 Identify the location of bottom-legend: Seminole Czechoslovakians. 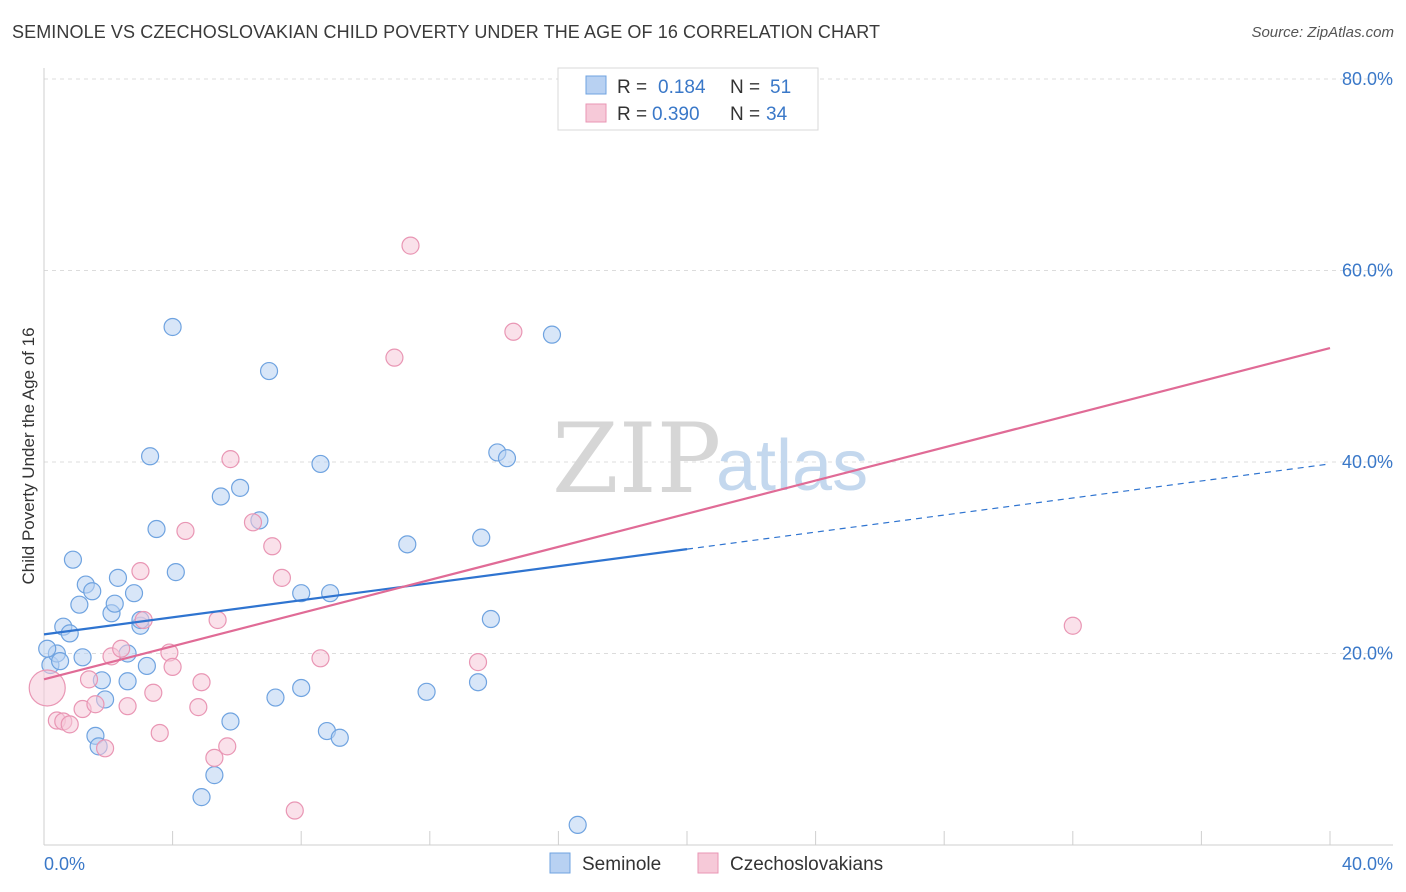
(716, 863).